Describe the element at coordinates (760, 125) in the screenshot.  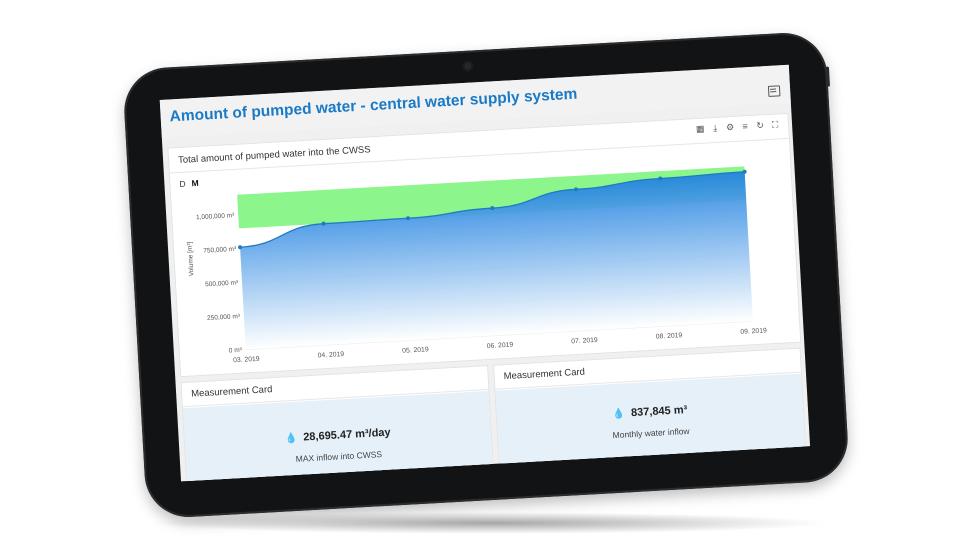
I see `refresh-icon: ↻` at that location.